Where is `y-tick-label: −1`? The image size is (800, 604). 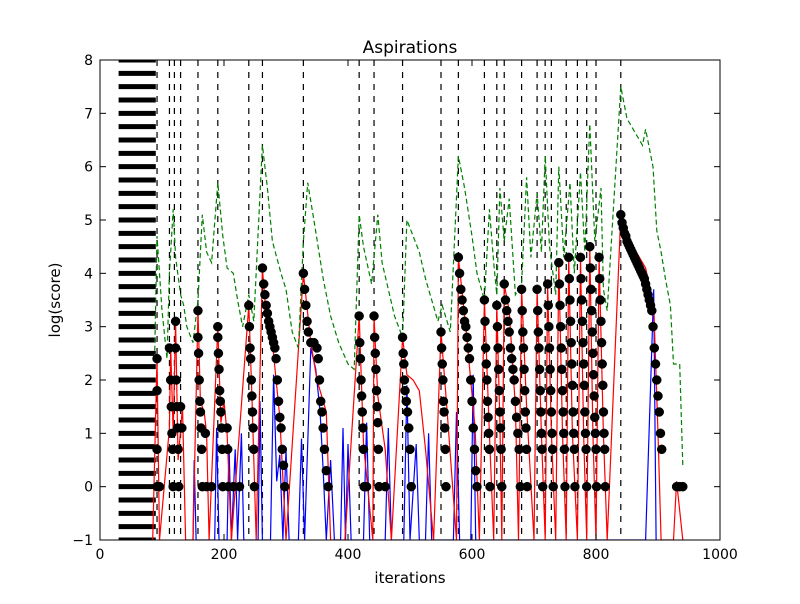 y-tick-label: −1 is located at coordinates (82, 541).